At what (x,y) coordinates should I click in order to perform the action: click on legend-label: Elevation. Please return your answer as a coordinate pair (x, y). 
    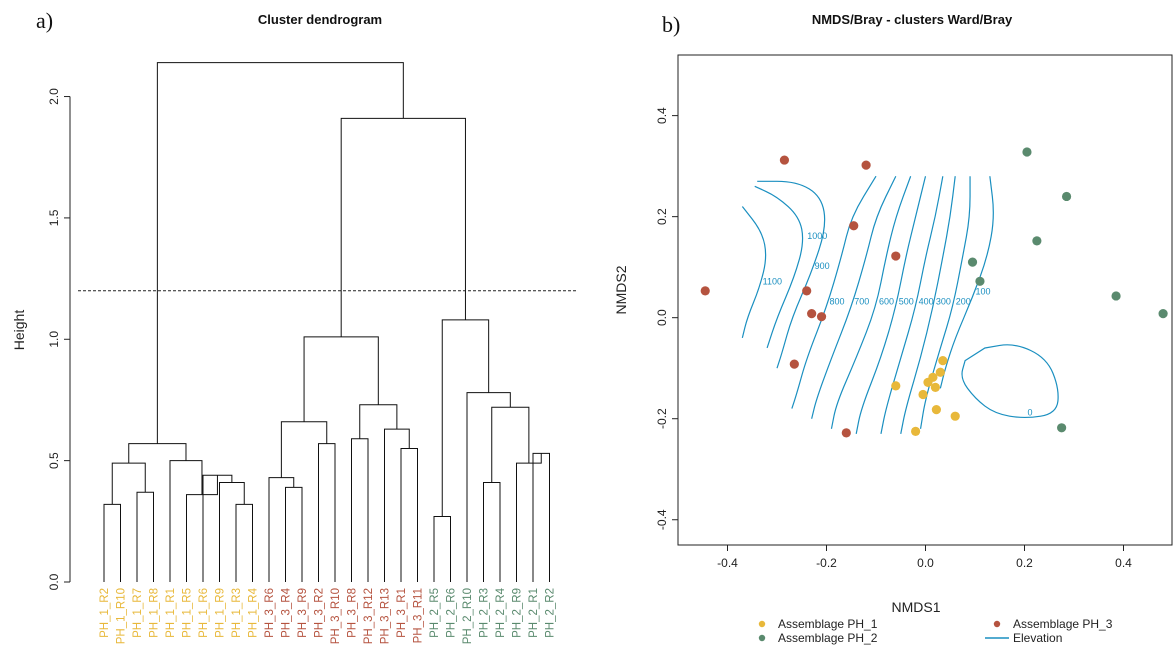
    Looking at the image, I should click on (1037, 638).